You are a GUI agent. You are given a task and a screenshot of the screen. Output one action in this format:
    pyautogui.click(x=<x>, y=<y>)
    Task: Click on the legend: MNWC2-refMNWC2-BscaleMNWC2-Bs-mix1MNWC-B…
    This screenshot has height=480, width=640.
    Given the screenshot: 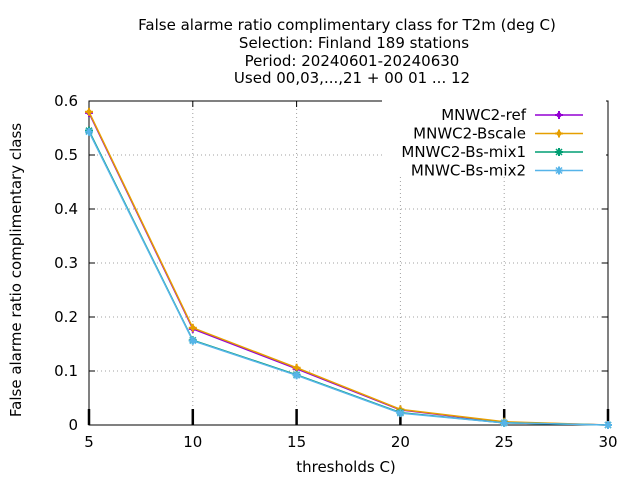 What is the action you would take?
    pyautogui.click(x=494, y=139)
    